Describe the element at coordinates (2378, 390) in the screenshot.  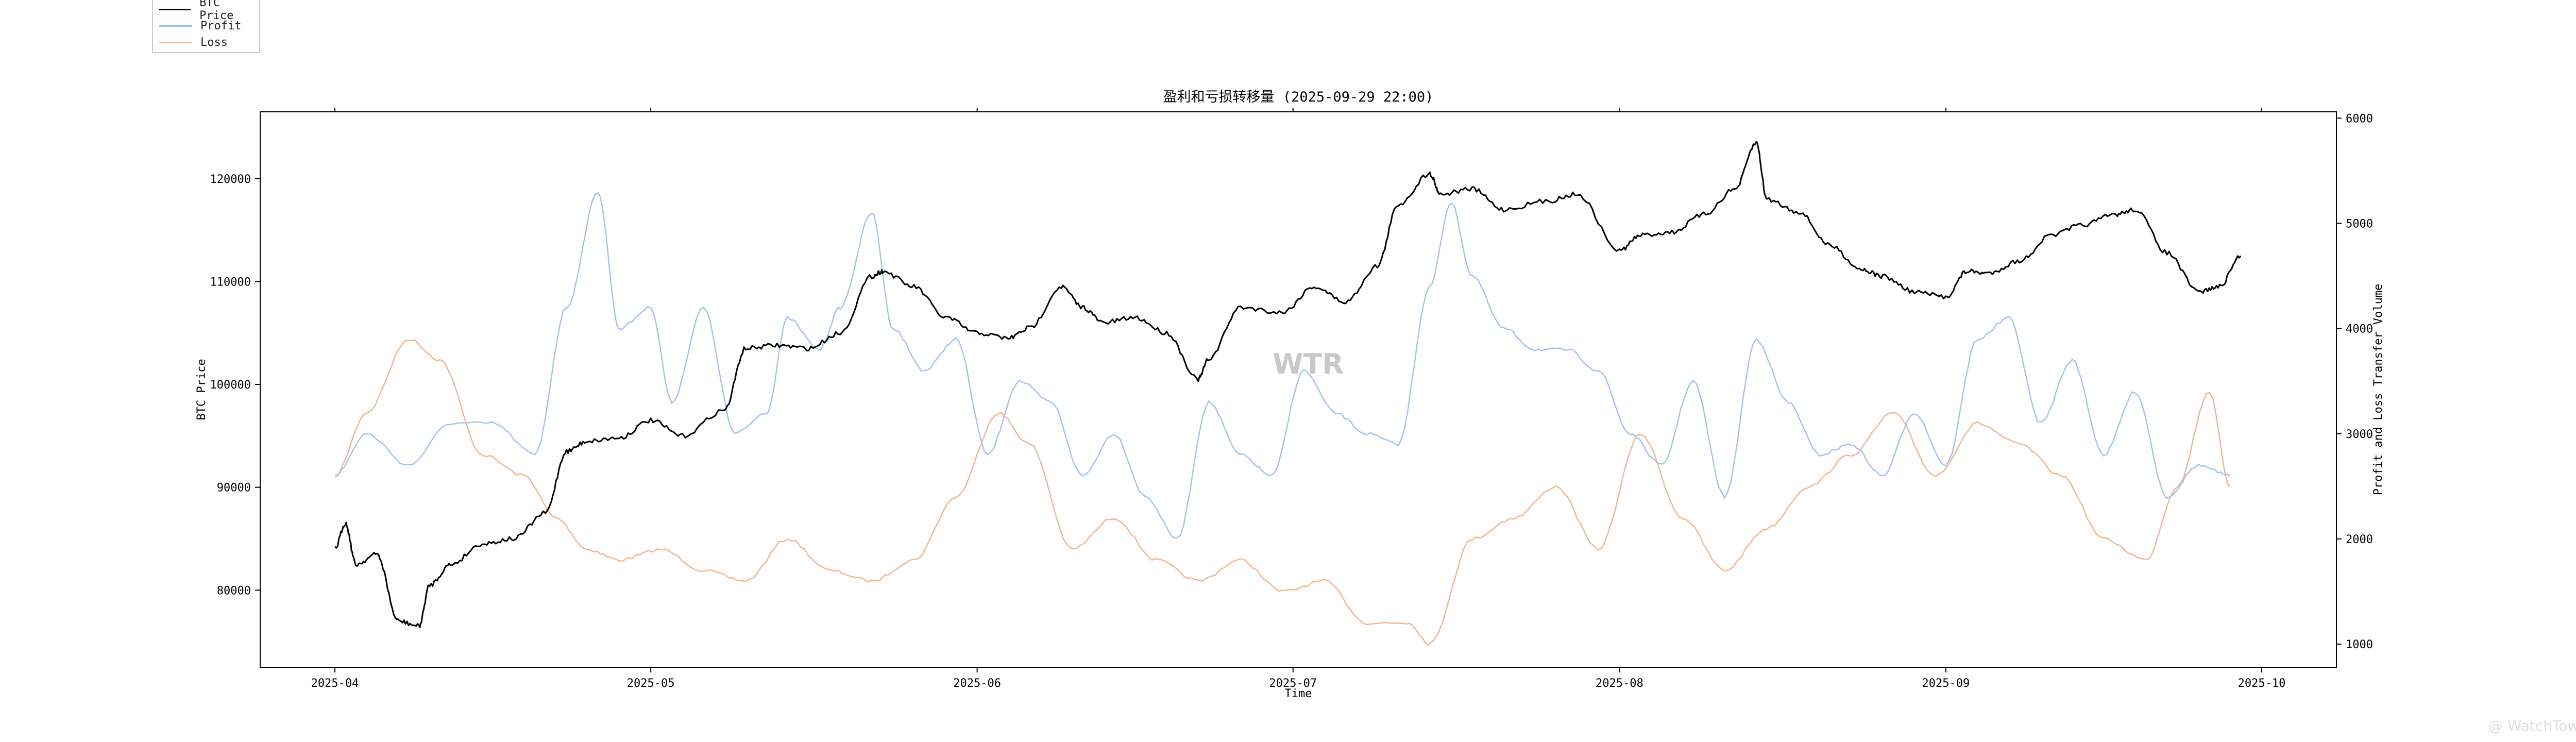
I see `y-axis-label-right: Profit and Loss Transfer Volume` at that location.